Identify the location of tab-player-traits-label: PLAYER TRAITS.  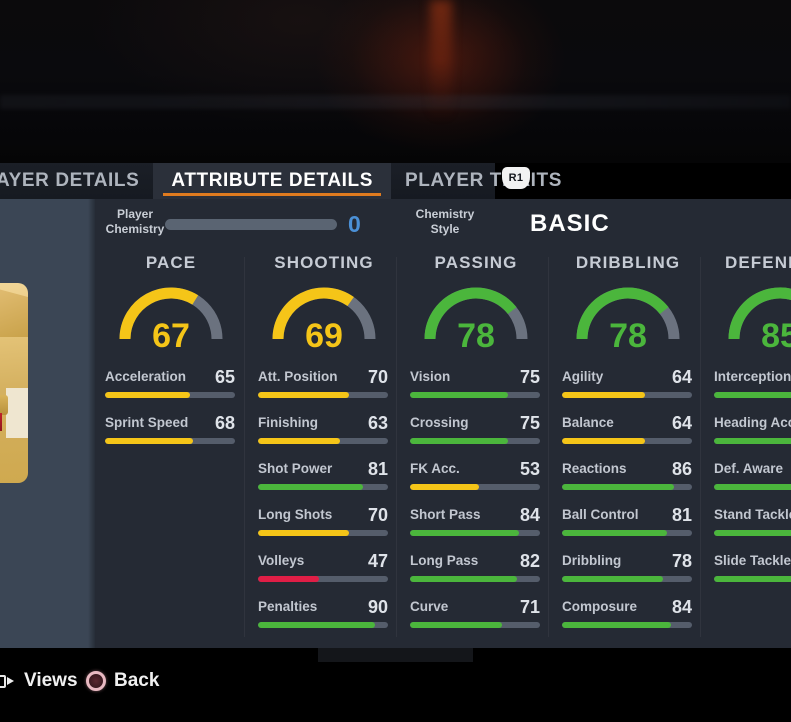
(484, 180).